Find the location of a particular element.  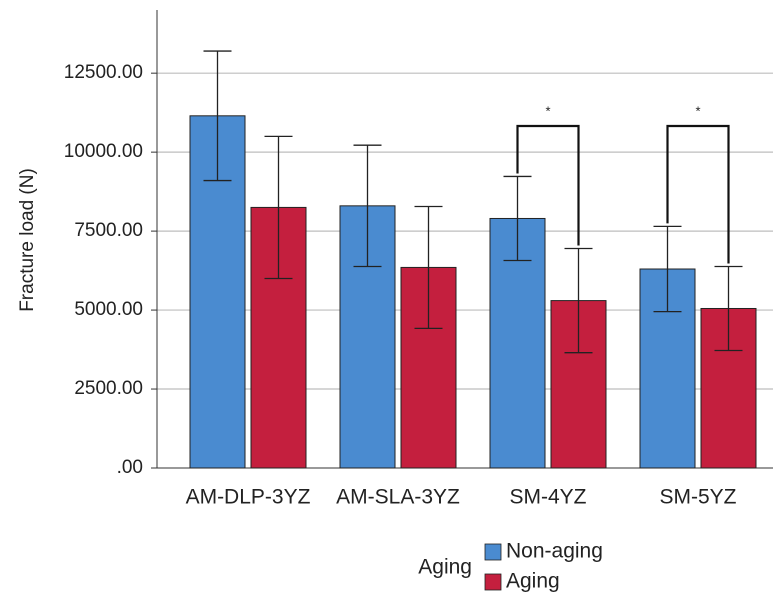

y-tick-label: 10000.00 is located at coordinates (103, 151).